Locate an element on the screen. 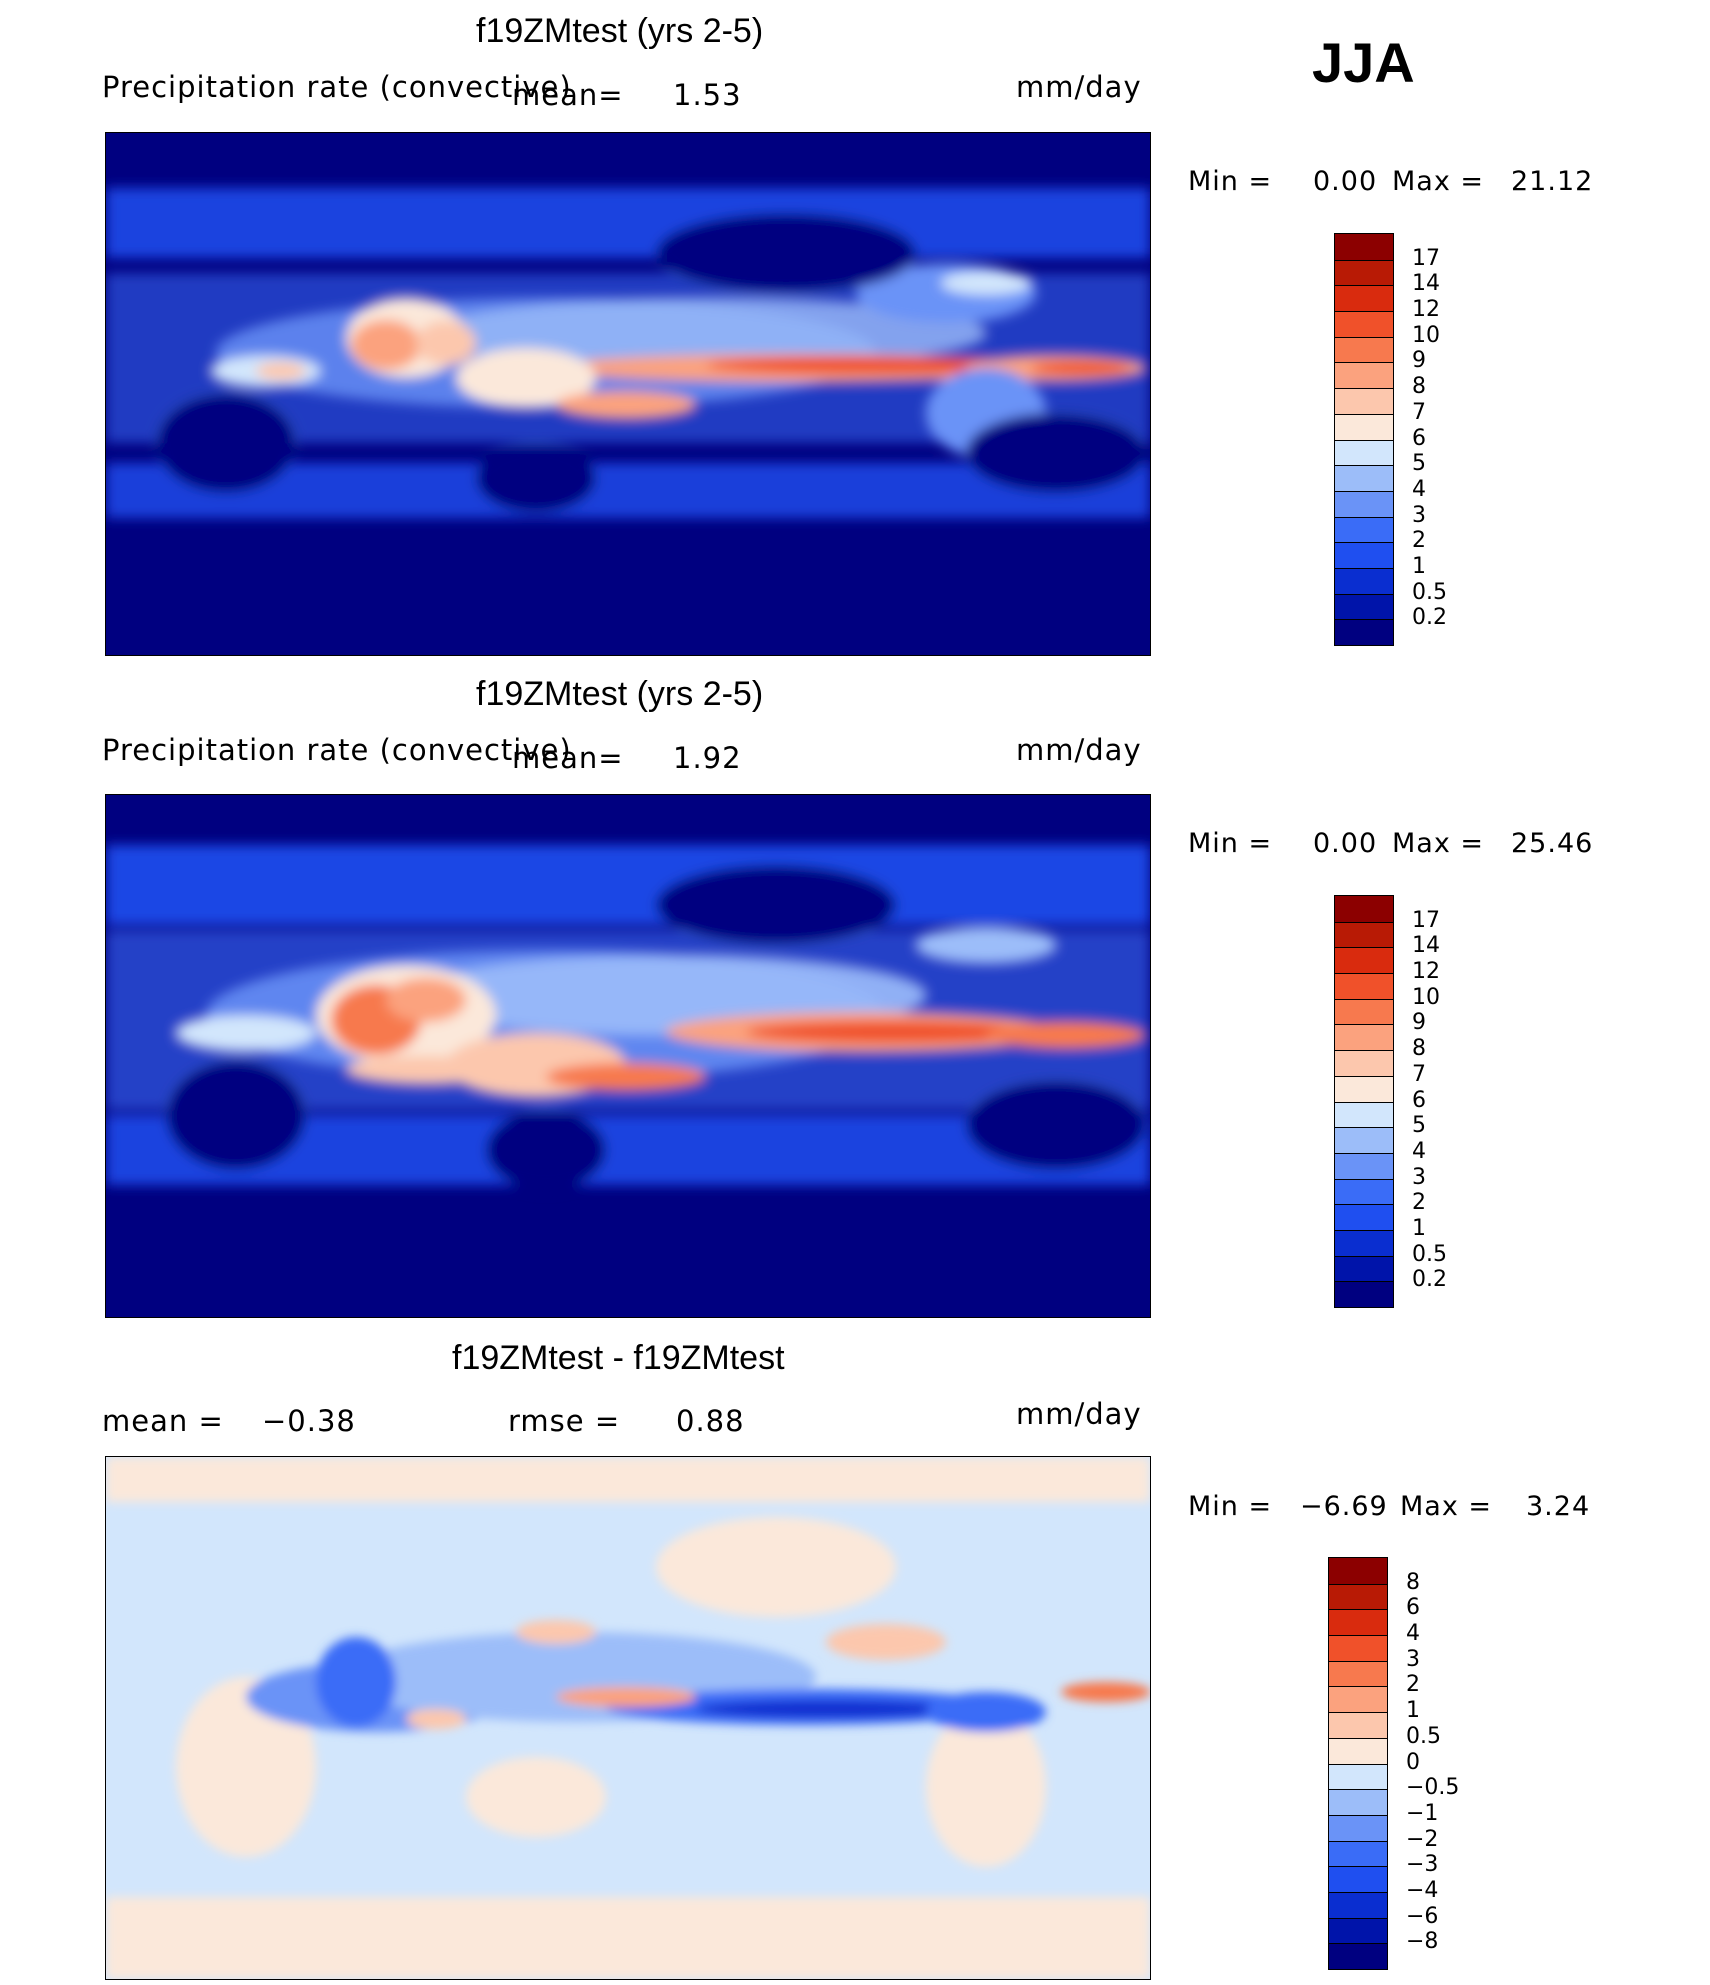 This screenshot has height=1985, width=1710. panel-2-min-label: Min = is located at coordinates (1230, 843).